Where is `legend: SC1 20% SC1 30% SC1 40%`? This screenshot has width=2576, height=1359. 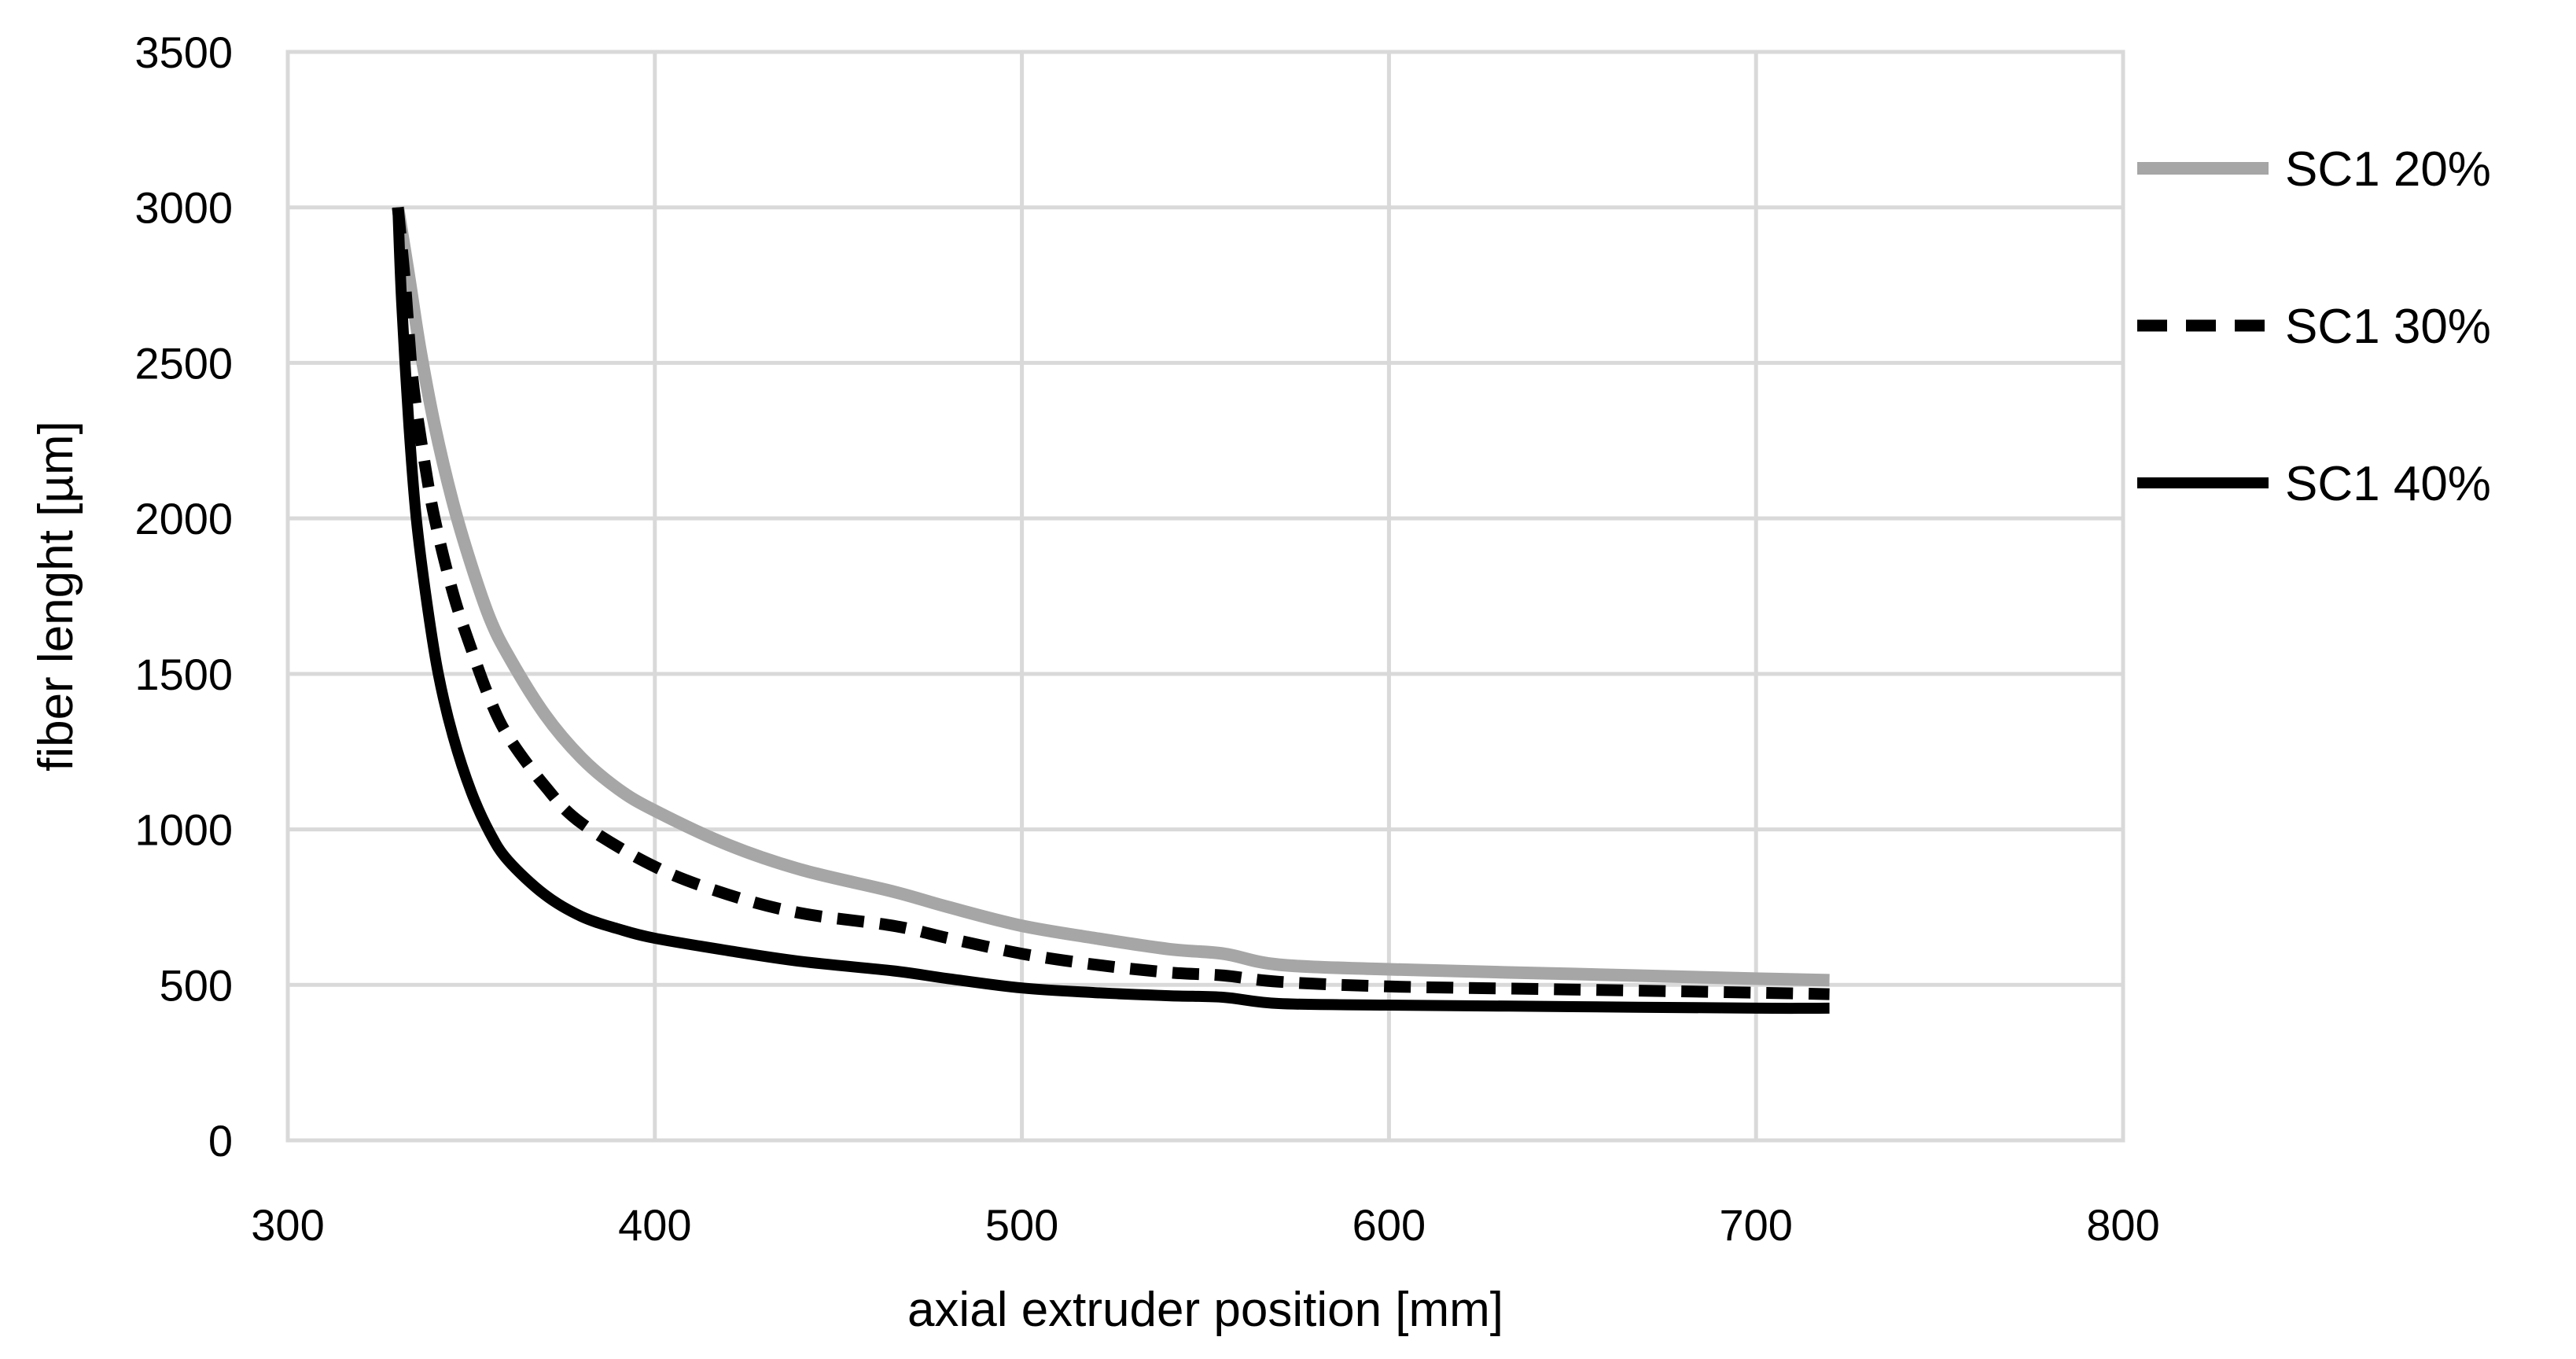 legend: SC1 20% SC1 30% SC1 40% is located at coordinates (2314, 327).